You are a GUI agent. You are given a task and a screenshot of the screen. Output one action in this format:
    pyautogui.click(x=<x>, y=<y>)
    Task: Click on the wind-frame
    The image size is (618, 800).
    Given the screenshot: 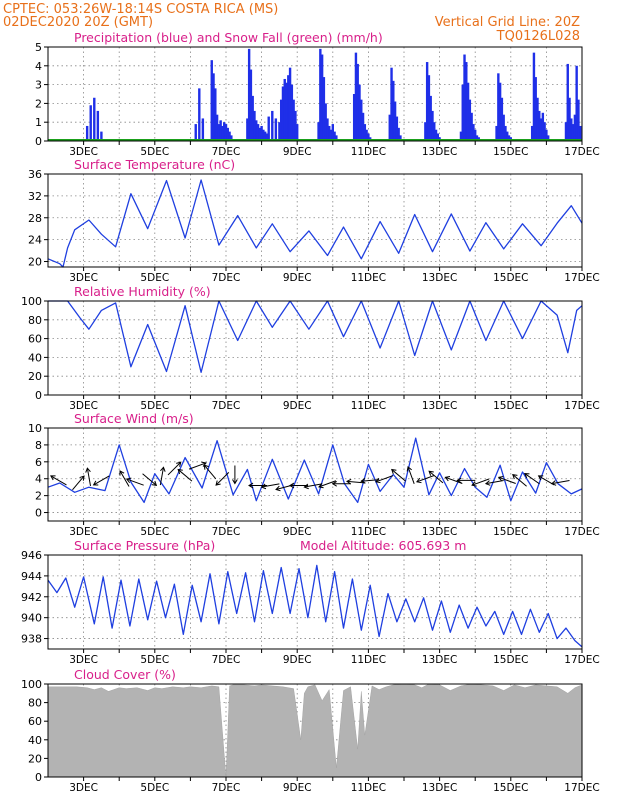 What is the action you would take?
    pyautogui.click(x=315, y=474)
    